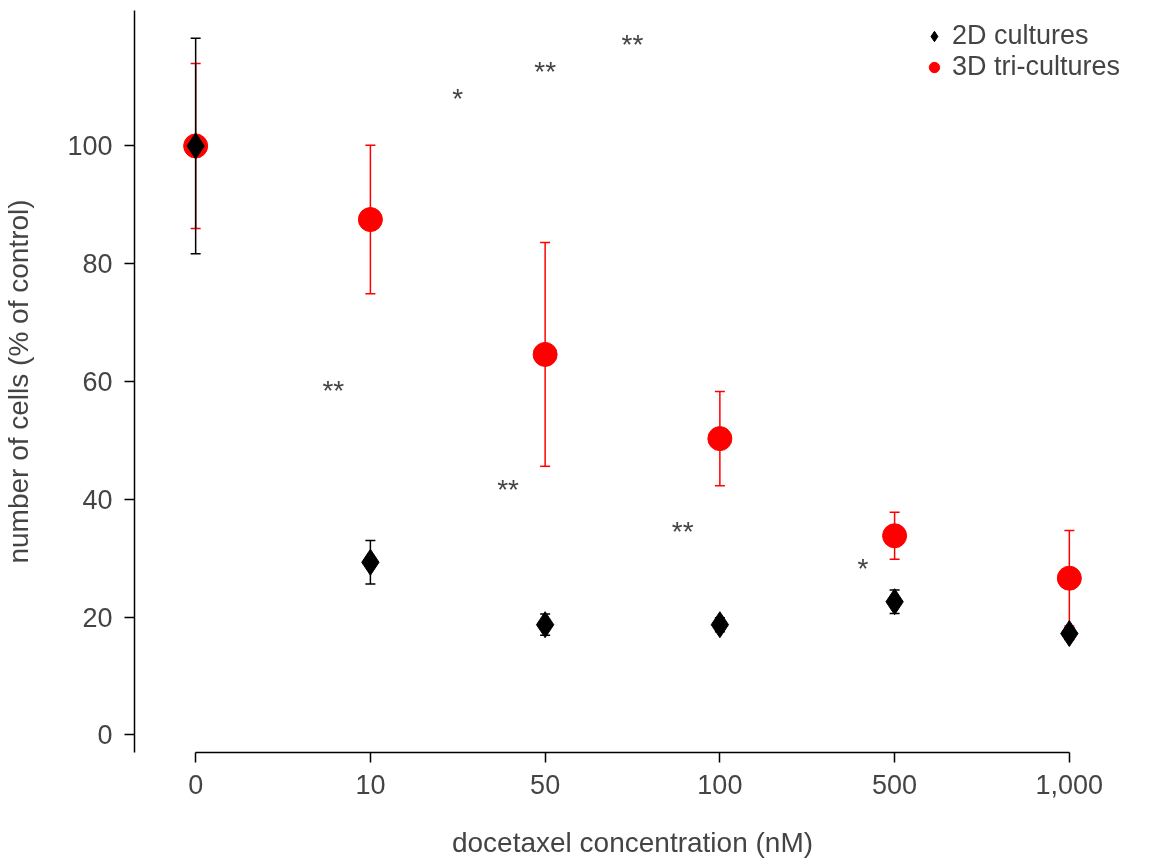  I want to click on y-tick-label: 0, so click(105, 735).